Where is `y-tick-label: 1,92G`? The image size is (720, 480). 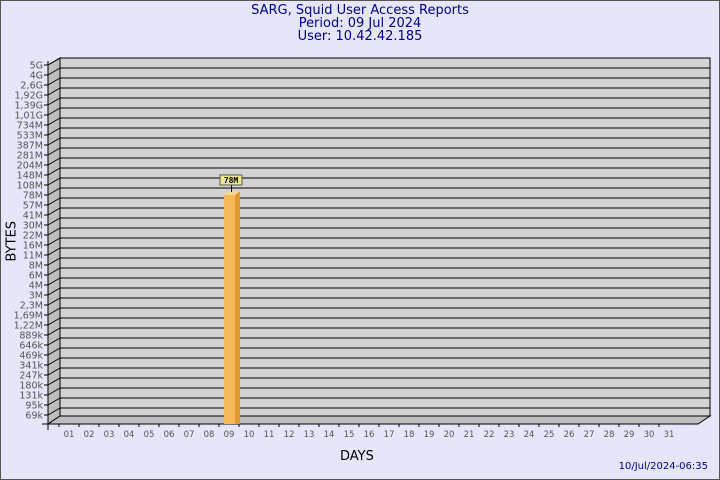
y-tick-label: 1,92G is located at coordinates (28, 96).